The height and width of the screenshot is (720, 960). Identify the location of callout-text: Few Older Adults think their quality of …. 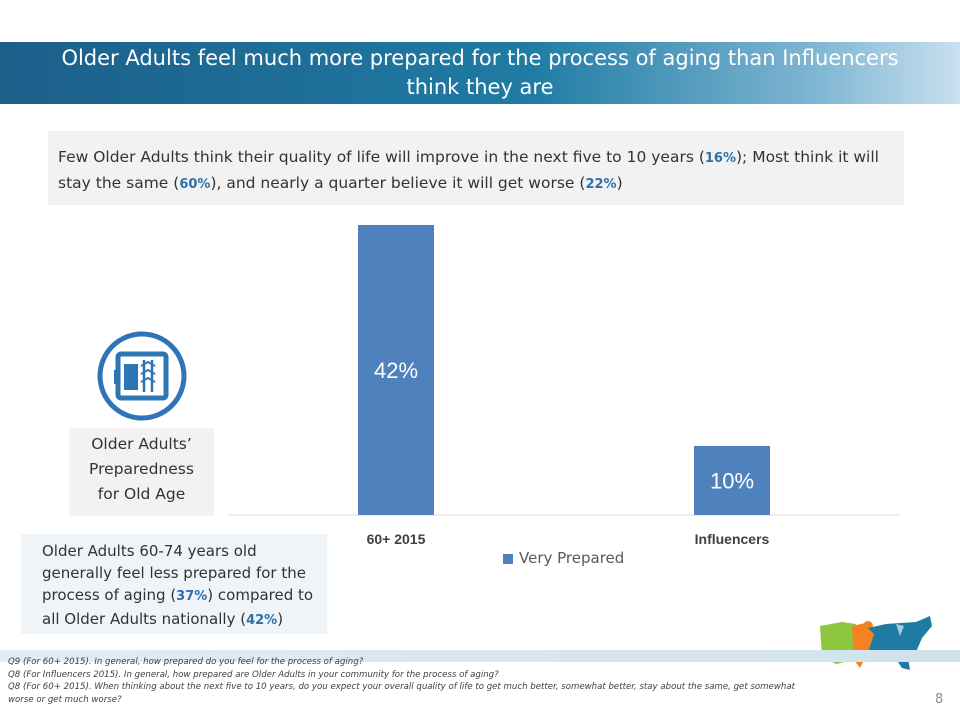
(478, 171).